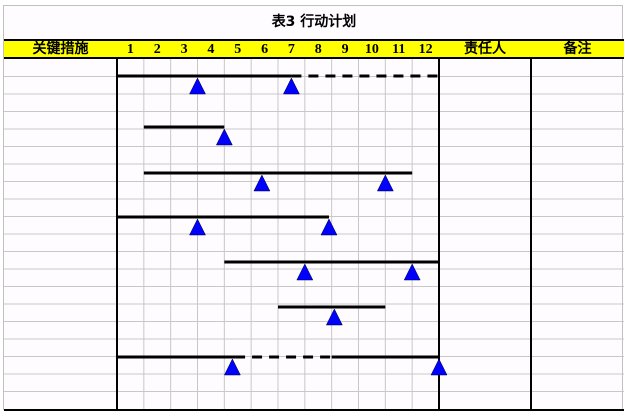  What do you see at coordinates (211, 49) in the screenshot?
I see `header-month: 4` at bounding box center [211, 49].